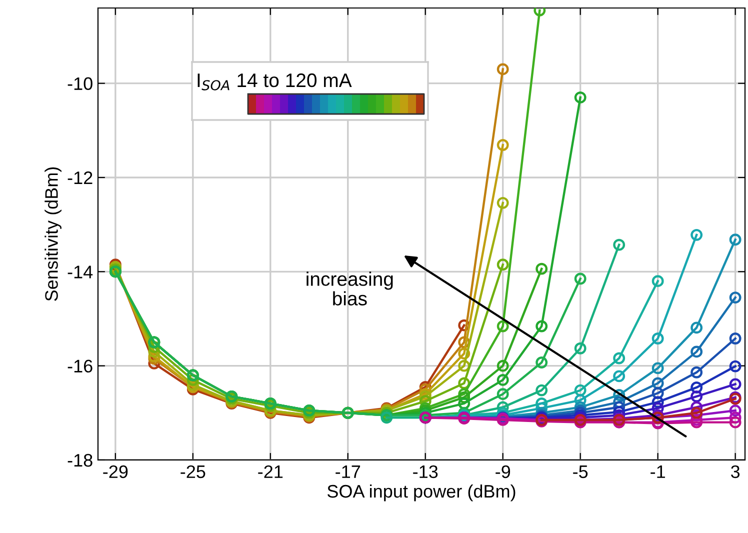 The height and width of the screenshot is (533, 748). Describe the element at coordinates (53, 234) in the screenshot. I see `y-axis-title: Sensitivity (dBm)` at that location.